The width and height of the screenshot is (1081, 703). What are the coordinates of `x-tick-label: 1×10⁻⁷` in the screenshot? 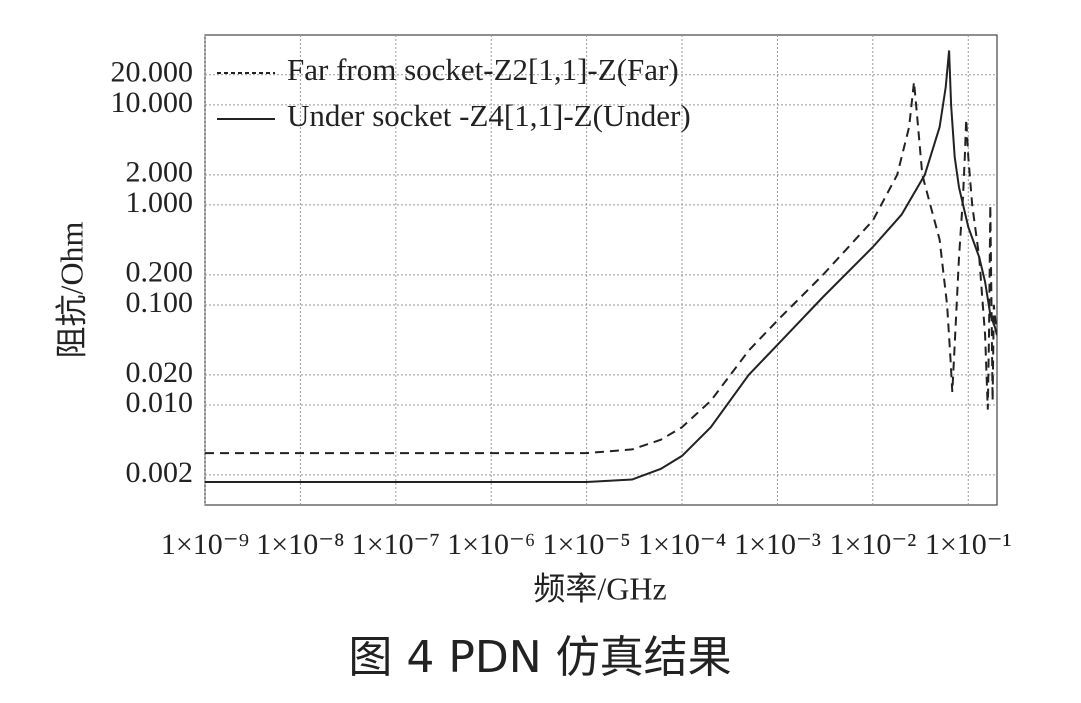 It's located at (396, 544).